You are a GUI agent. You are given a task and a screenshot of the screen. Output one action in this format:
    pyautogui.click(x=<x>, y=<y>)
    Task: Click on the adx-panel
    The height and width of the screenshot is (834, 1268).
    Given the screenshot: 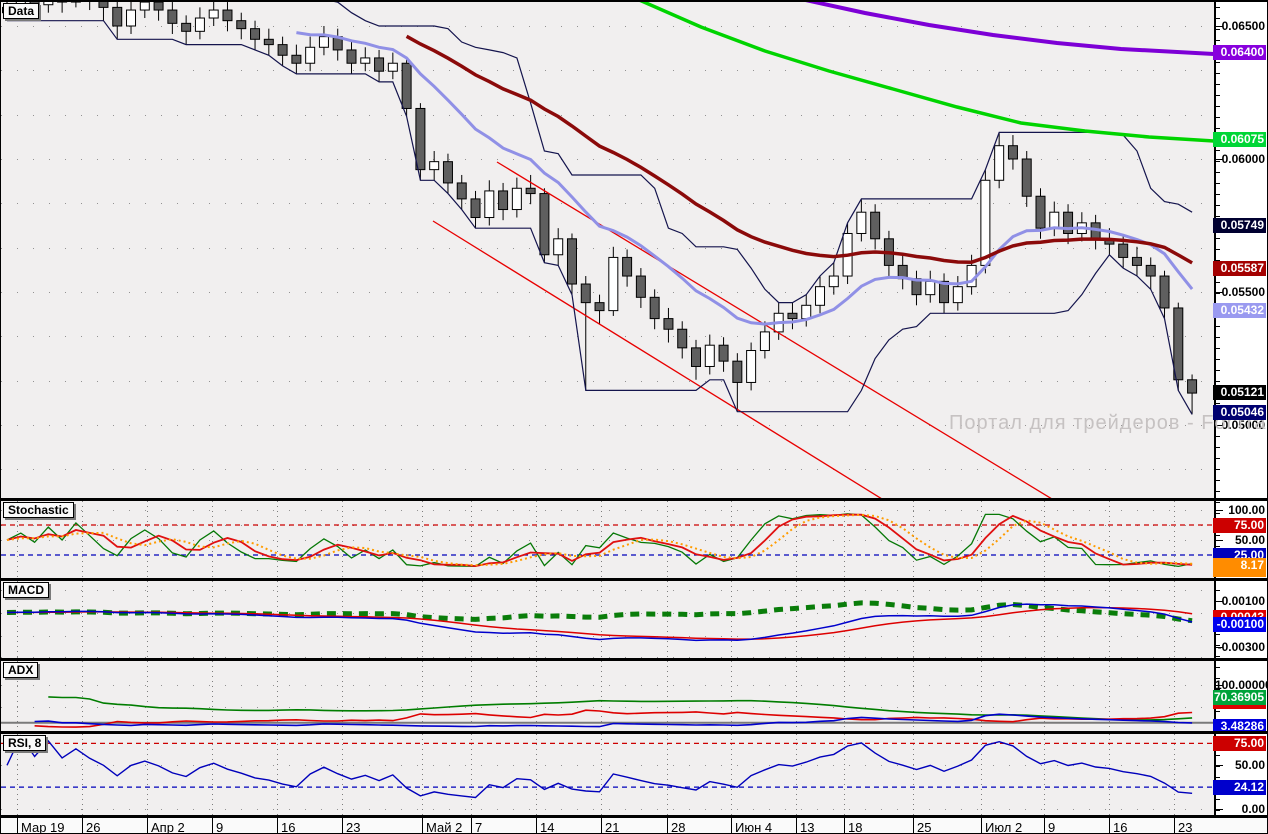 What is the action you would take?
    pyautogui.click(x=607, y=696)
    